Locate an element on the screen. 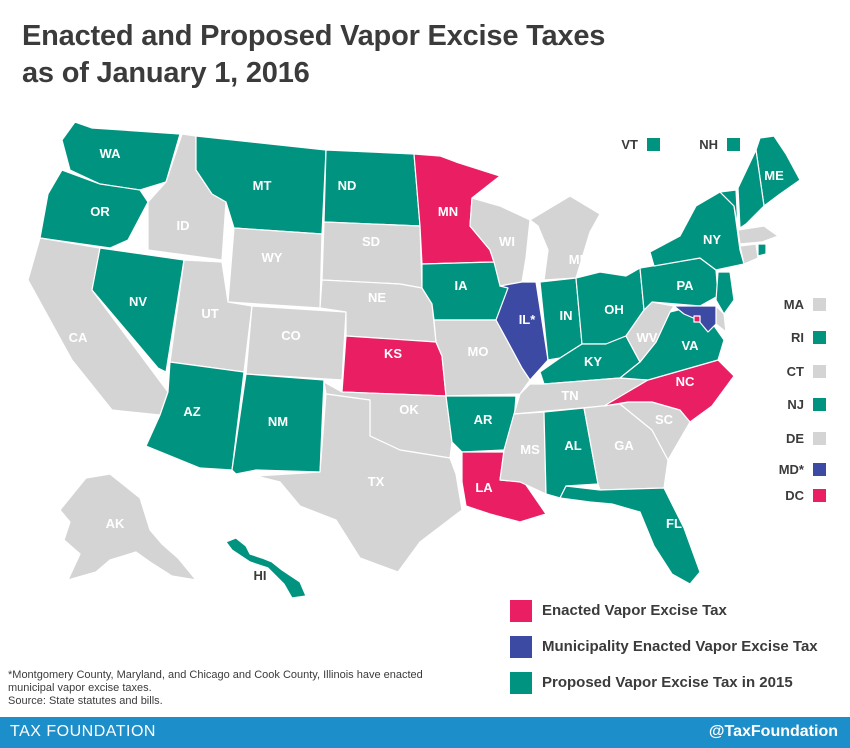 The image size is (850, 748). label-fl: FL is located at coordinates (674, 523).